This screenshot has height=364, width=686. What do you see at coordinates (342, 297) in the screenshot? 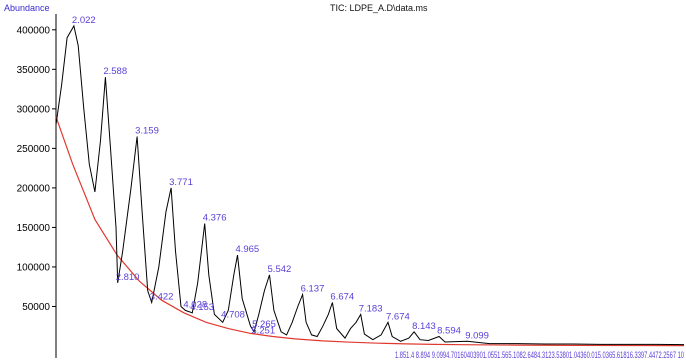
I see `peak-label: 6.674` at bounding box center [342, 297].